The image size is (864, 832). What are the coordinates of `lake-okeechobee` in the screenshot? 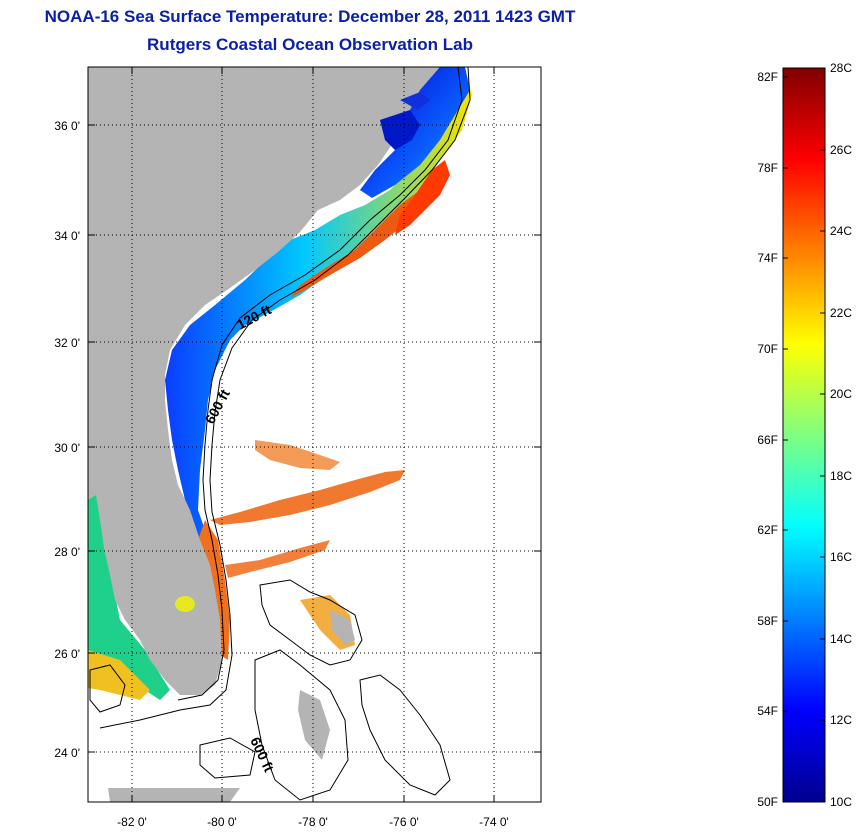 It's located at (185, 604).